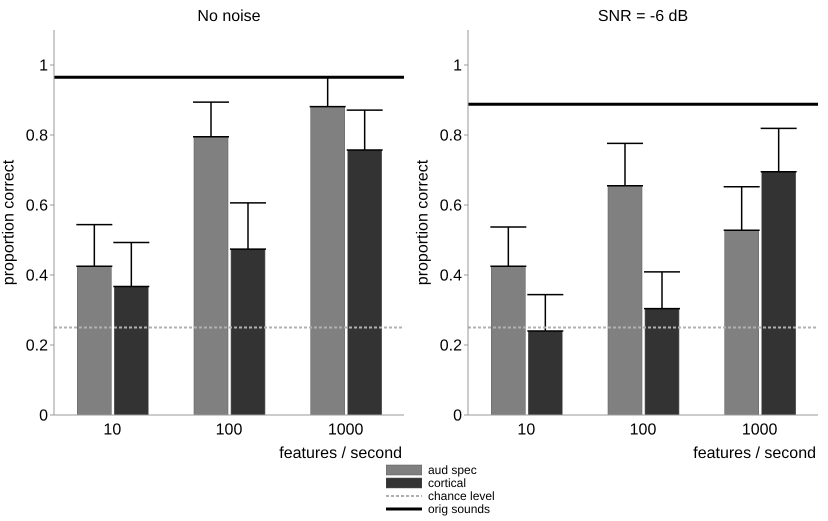 Image resolution: width=828 pixels, height=521 pixels. What do you see at coordinates (643, 17) in the screenshot?
I see `chart-title: SNR = -6 dB` at bounding box center [643, 17].